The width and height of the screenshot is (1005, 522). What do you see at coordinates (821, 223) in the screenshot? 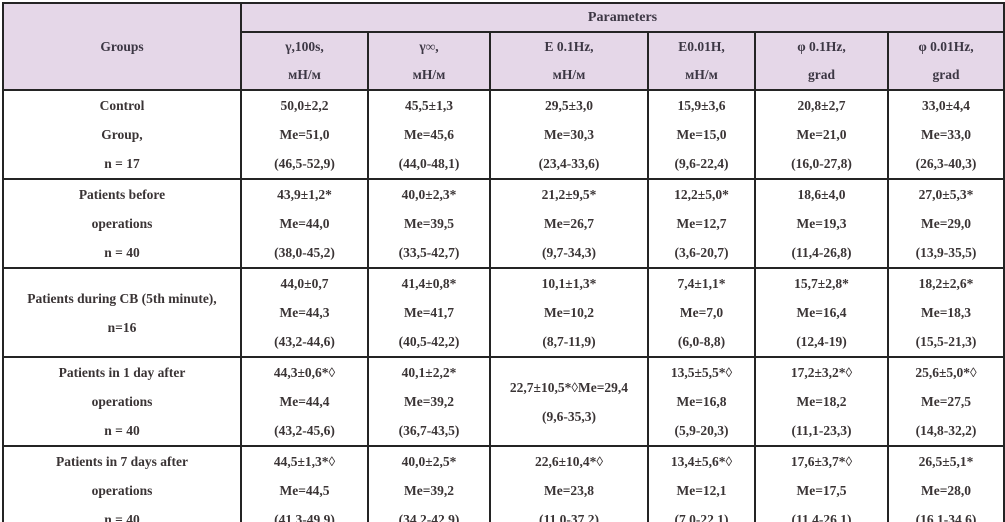
I see `data-cell: 18,6±4,0 Me=19,3 (11,4-26,8)` at bounding box center [821, 223].